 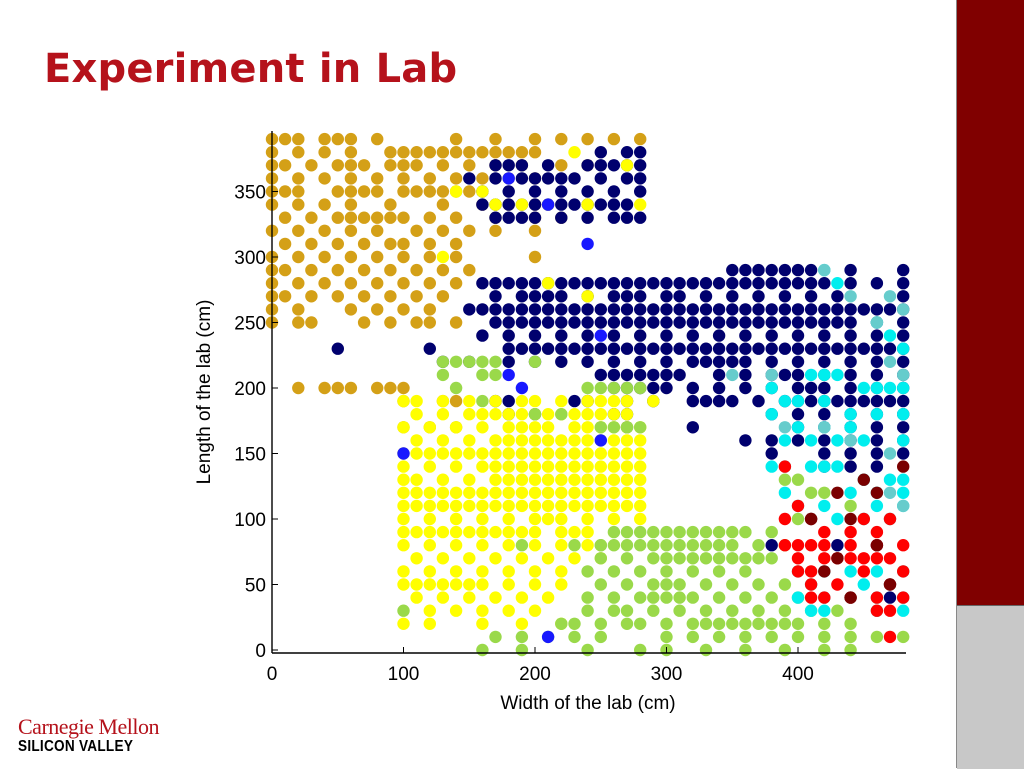 What do you see at coordinates (587, 703) in the screenshot?
I see `x-axis-label: Width of the lab (cm)` at bounding box center [587, 703].